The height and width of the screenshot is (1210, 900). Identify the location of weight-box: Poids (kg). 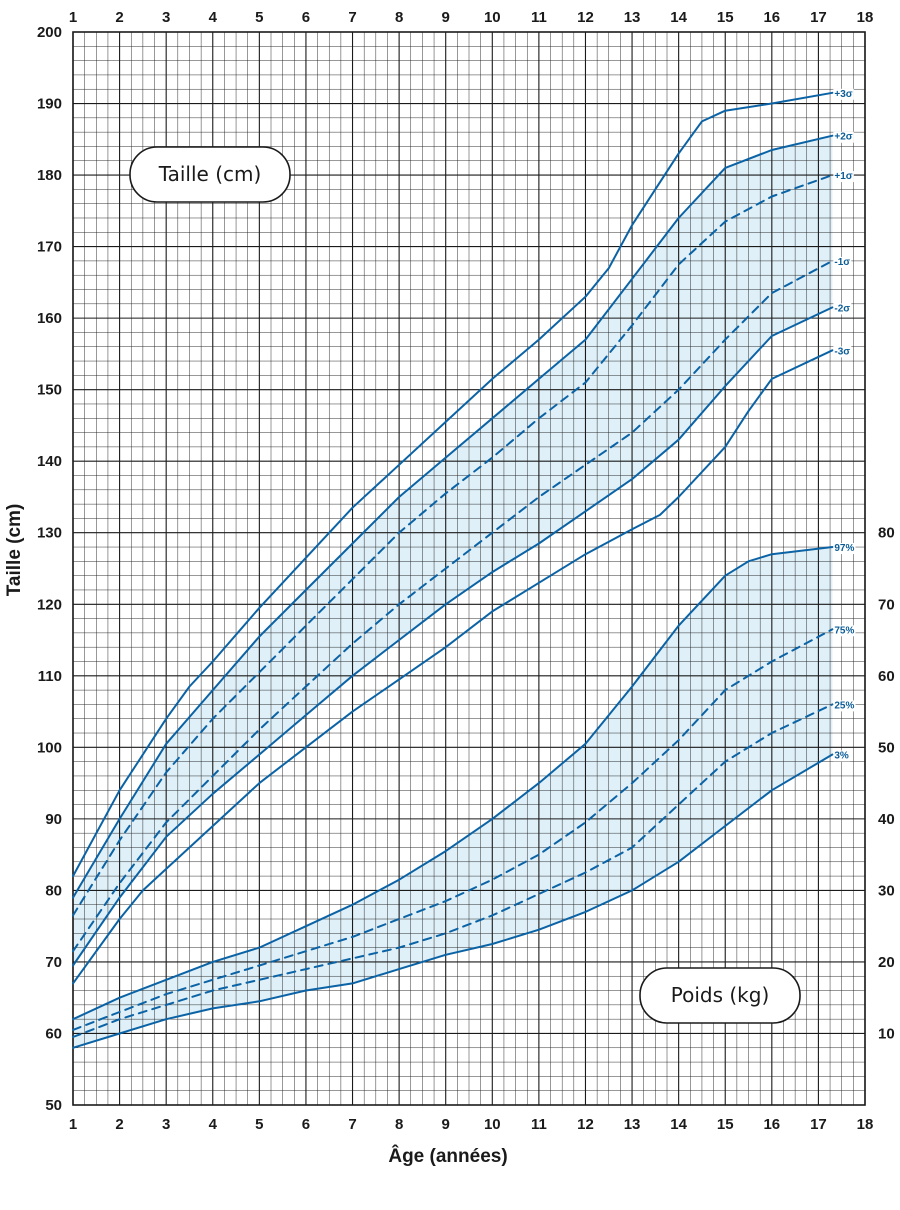
(720, 995).